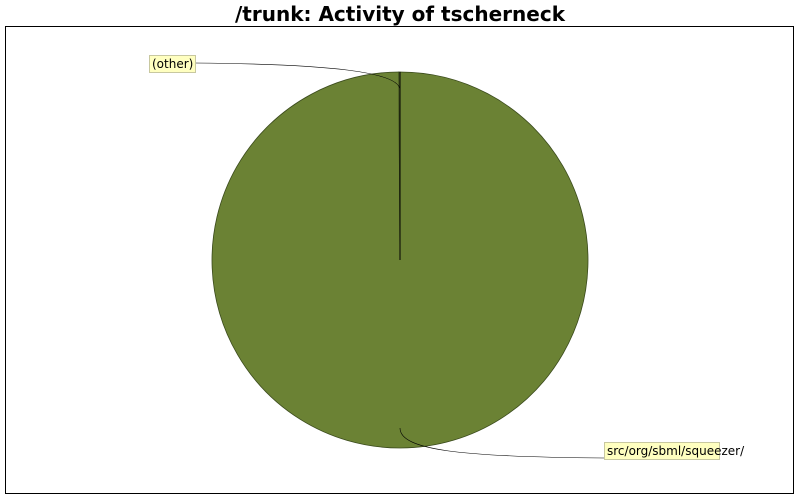  What do you see at coordinates (502, 443) in the screenshot?
I see `leader-line-squeezer` at bounding box center [502, 443].